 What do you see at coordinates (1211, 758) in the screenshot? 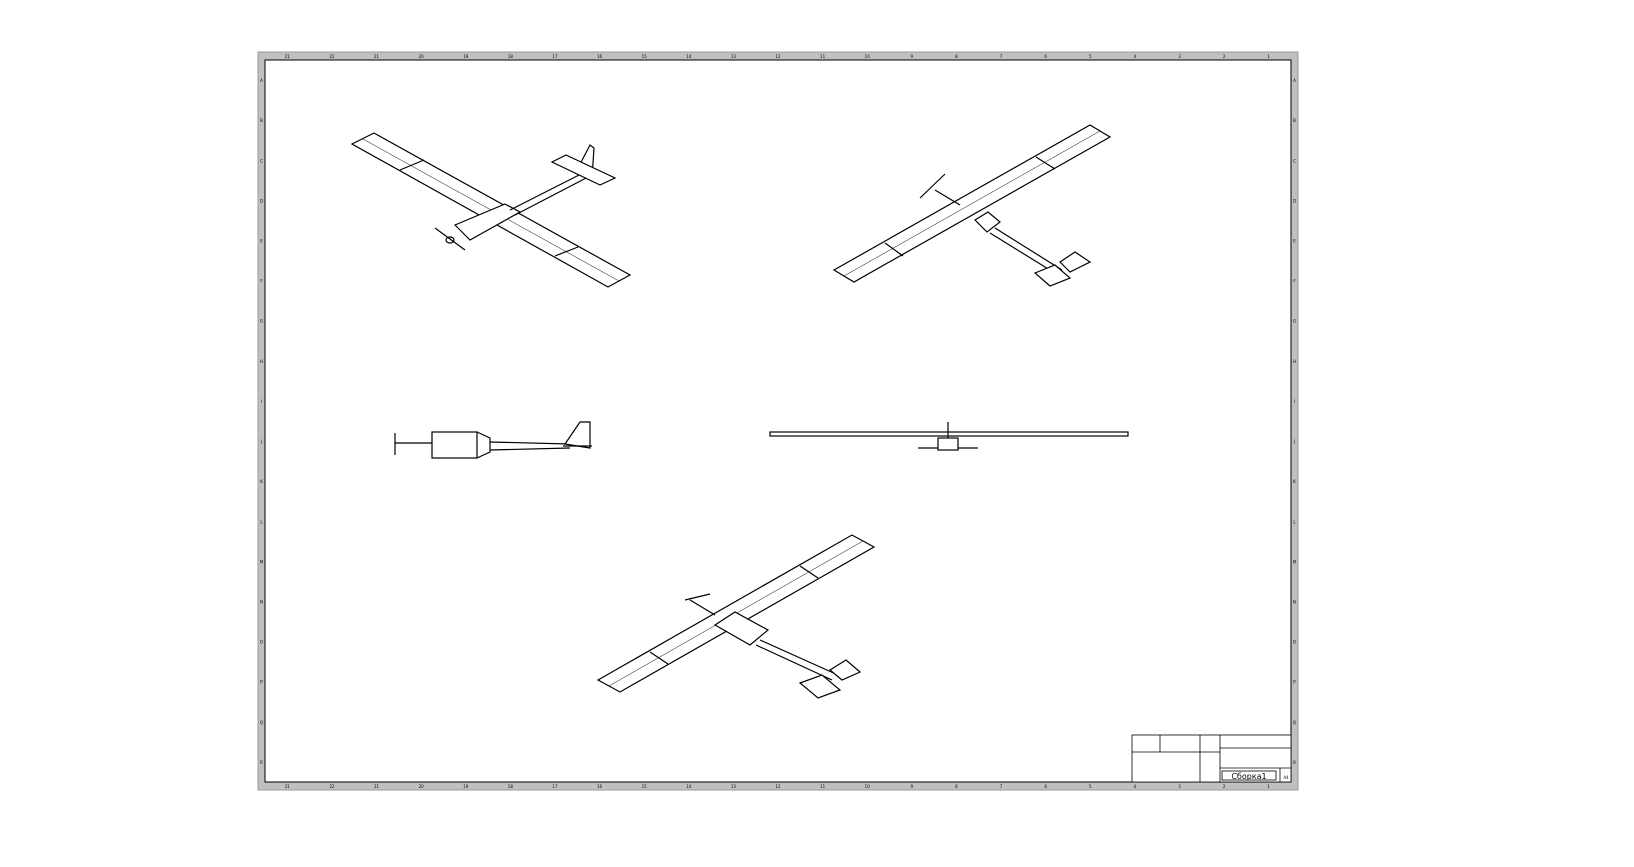
I see `title-block: Сборка1 A4` at bounding box center [1211, 758].